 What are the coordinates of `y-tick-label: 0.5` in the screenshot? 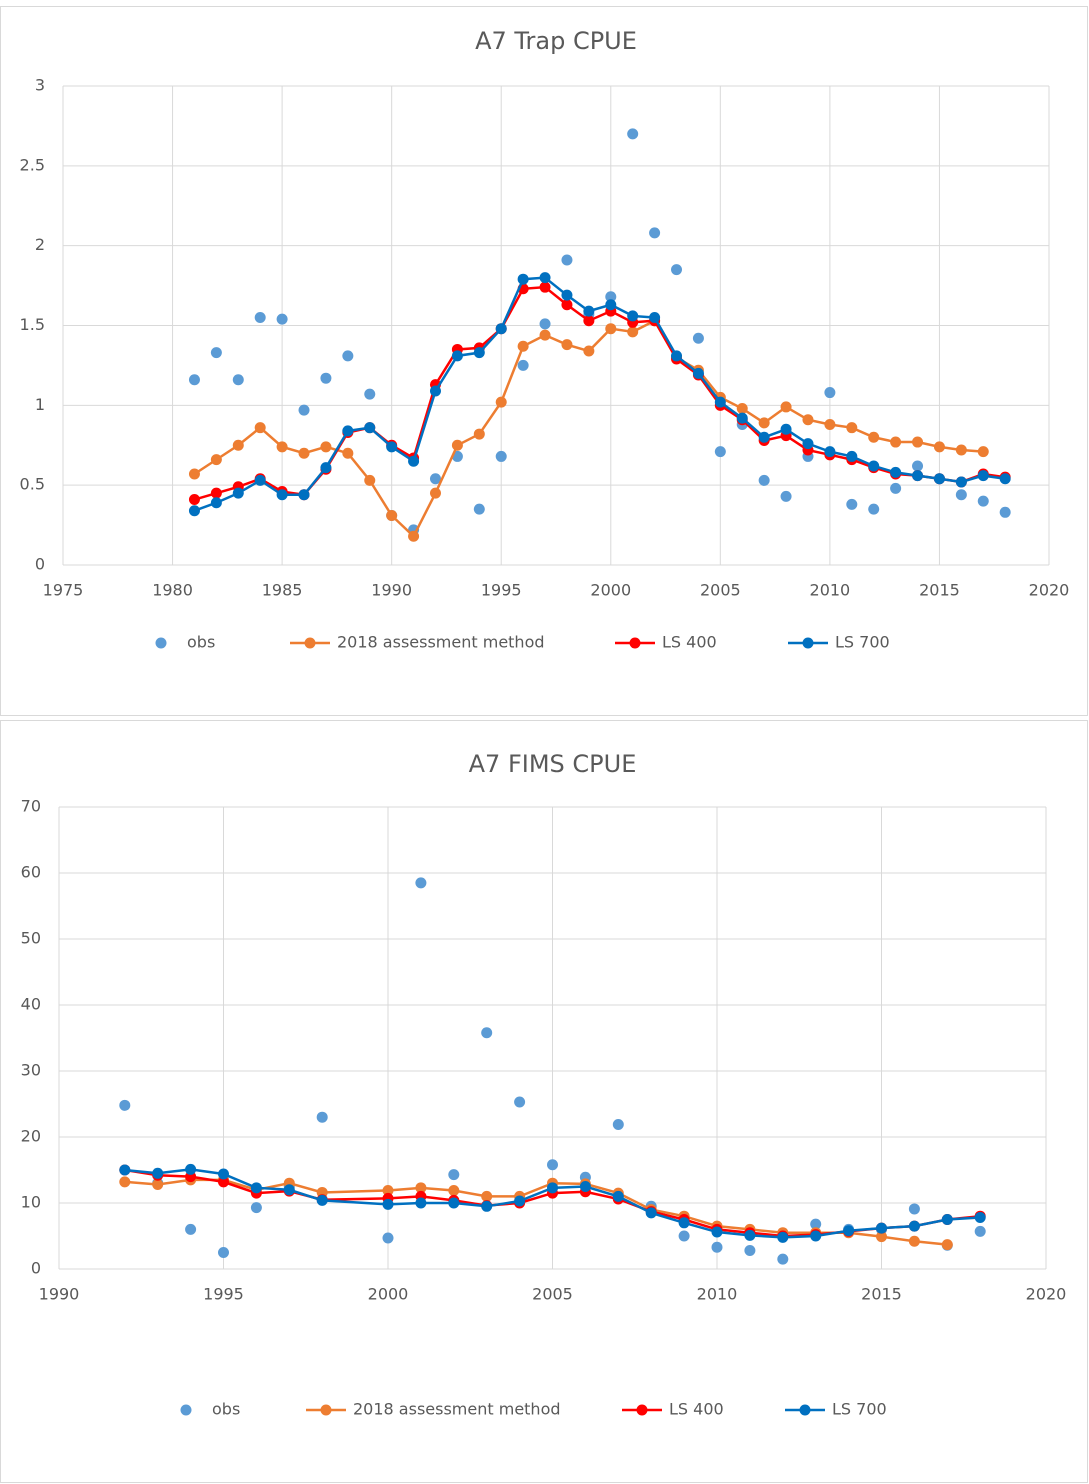 It's located at (32, 484).